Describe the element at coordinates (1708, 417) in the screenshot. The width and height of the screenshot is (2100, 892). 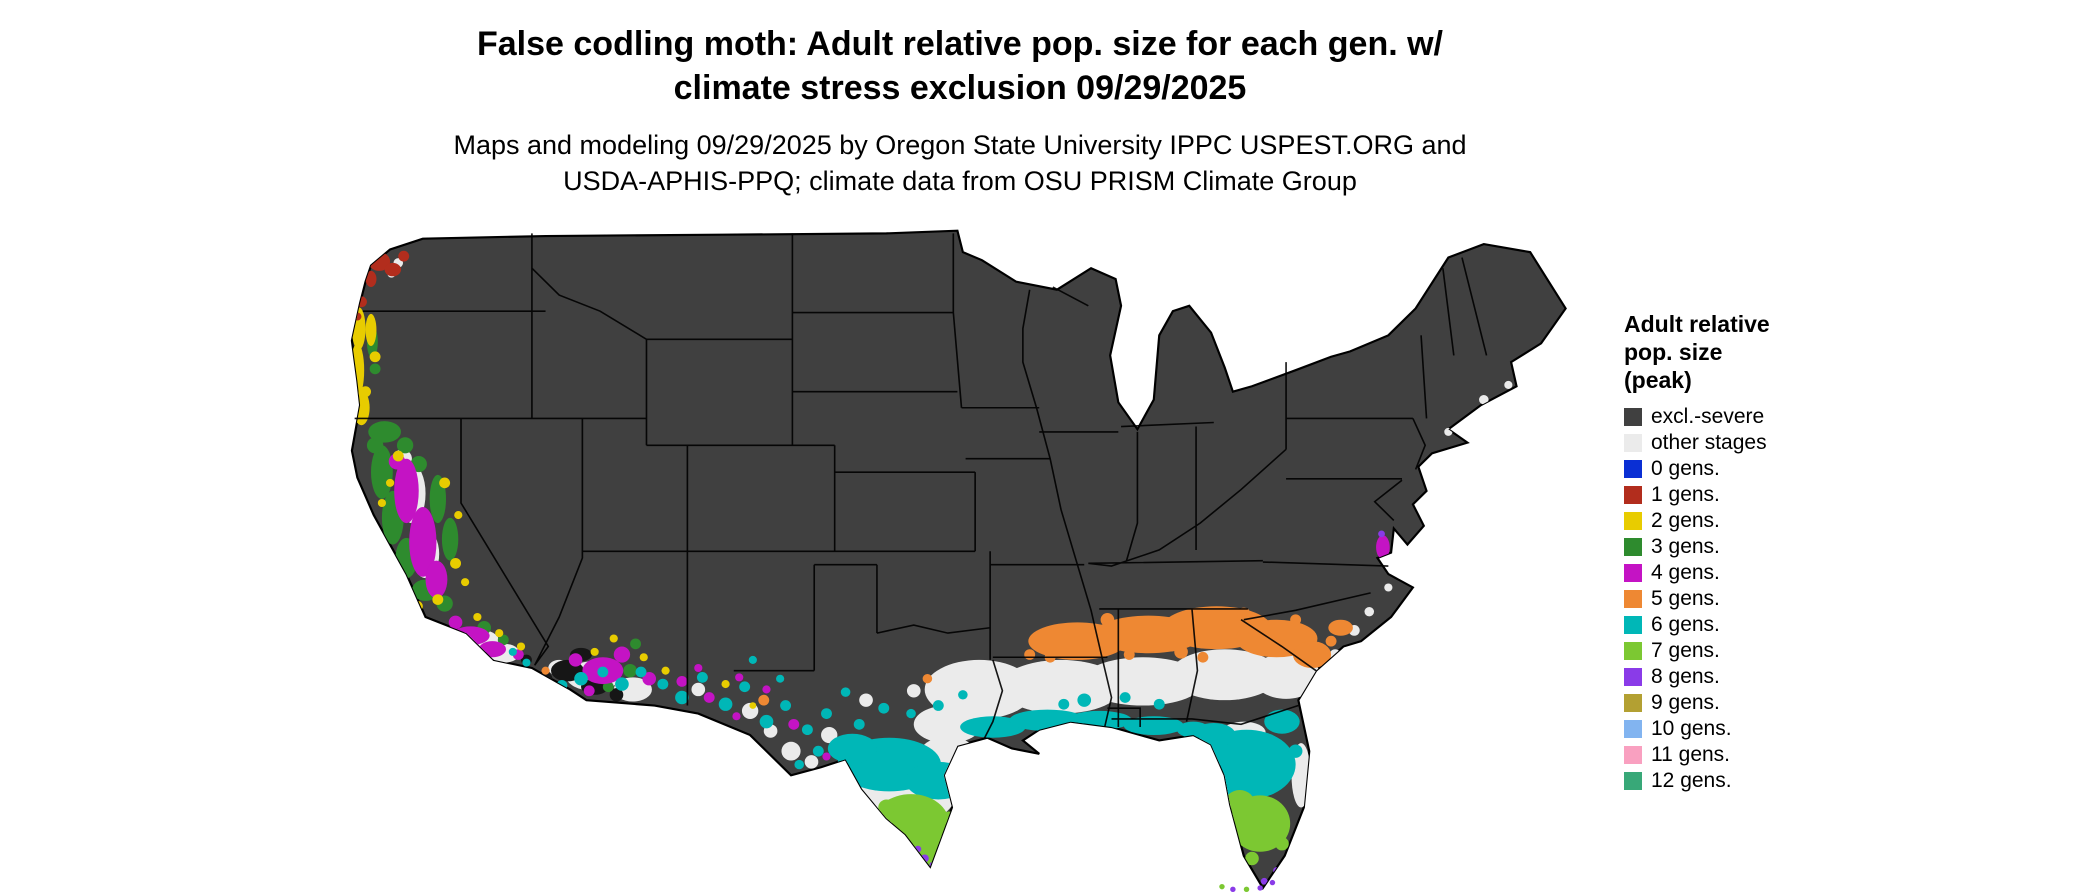
I see `legend-label: excl.-severe` at that location.